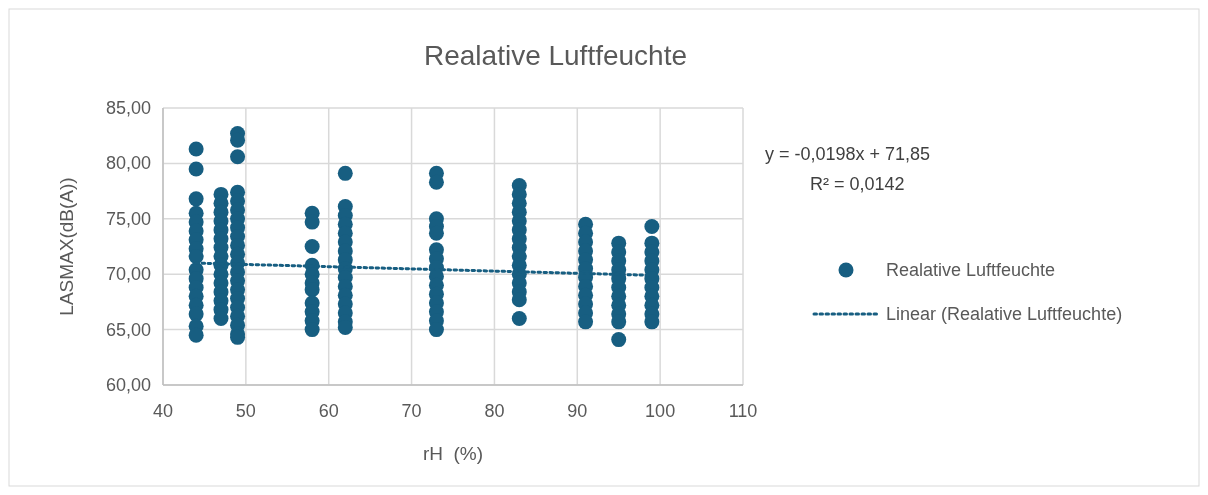 This screenshot has height=495, width=1208. I want to click on x-tick-label: 70, so click(411, 411).